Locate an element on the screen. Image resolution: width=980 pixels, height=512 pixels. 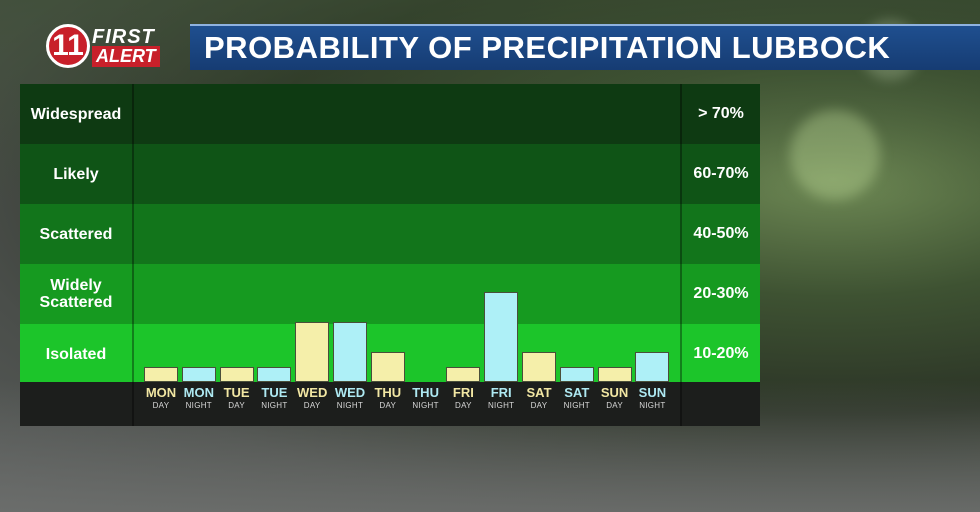
bar-tue-day is located at coordinates (236, 374).